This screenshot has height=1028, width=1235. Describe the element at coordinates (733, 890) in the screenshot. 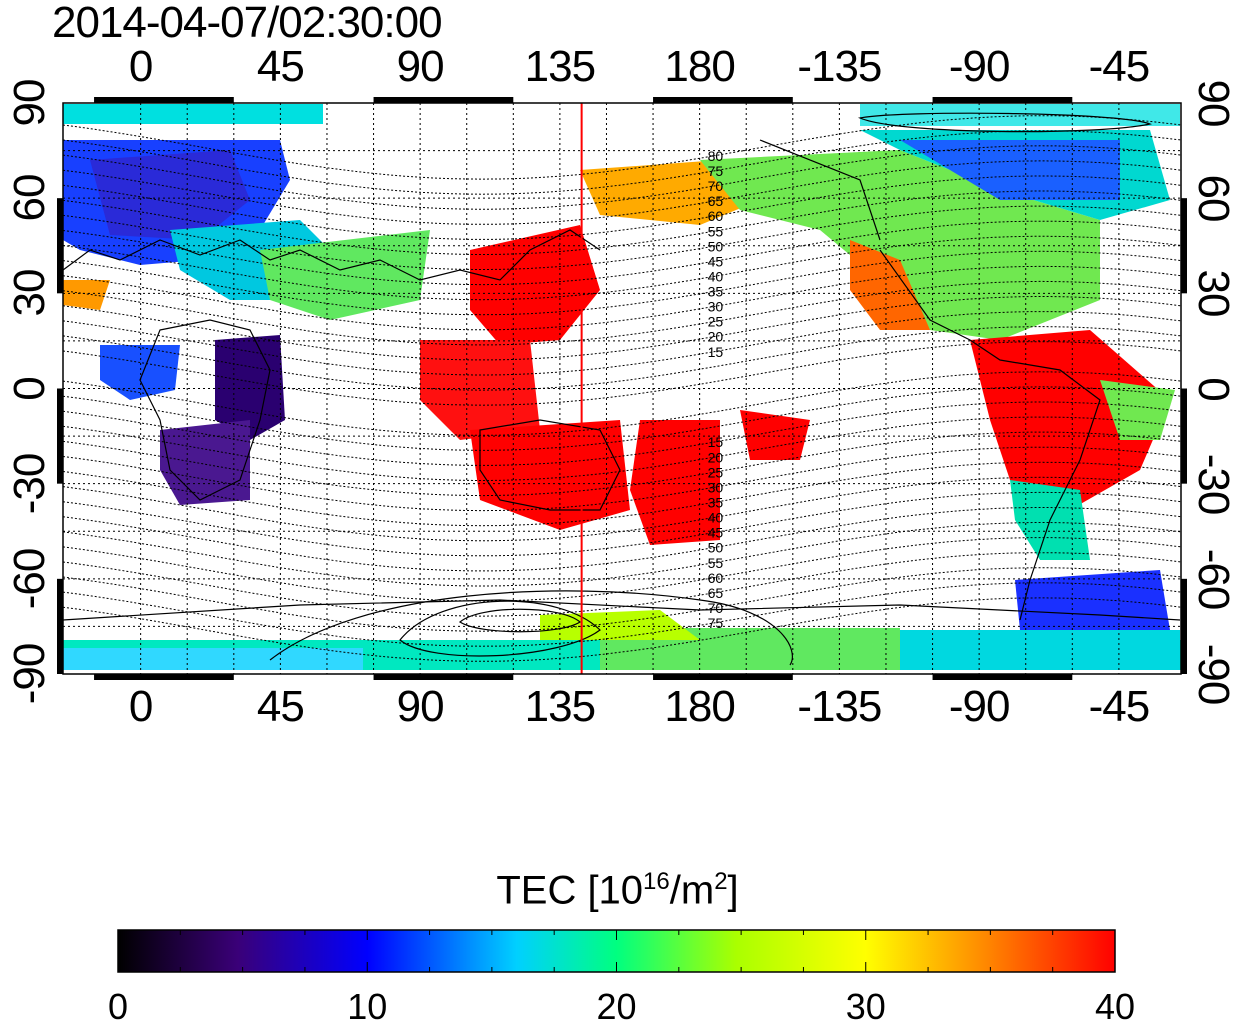

I see `colorbar-title-suffix: ]` at that location.